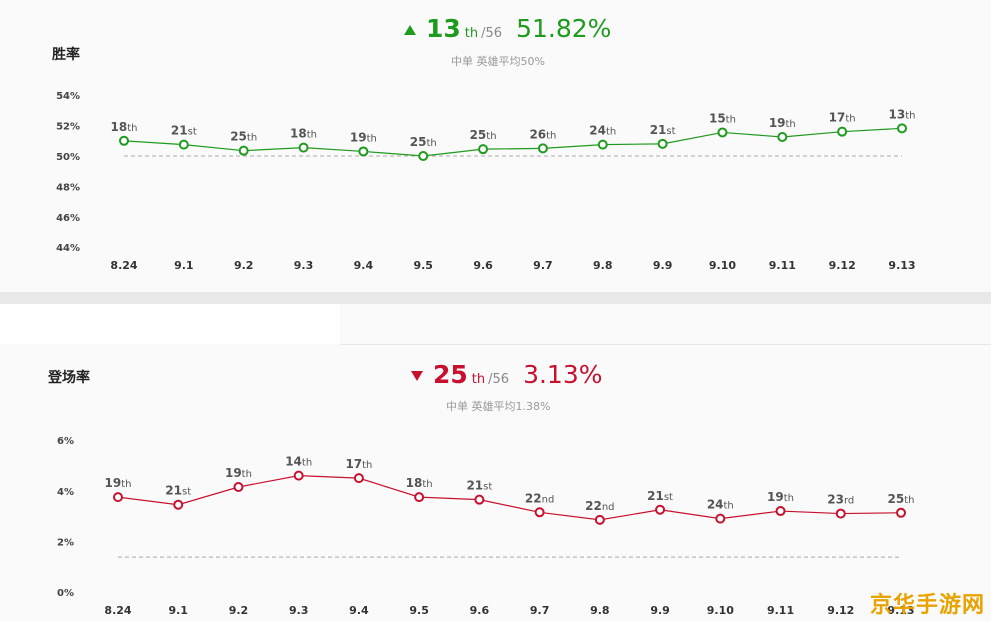  I want to click on winrate-xtick-label: 9.10, so click(722, 265).